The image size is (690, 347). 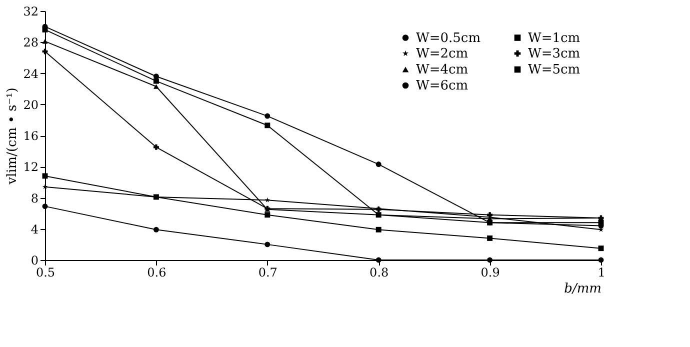 I want to click on x-tick-label: 0.9, so click(x=490, y=273).